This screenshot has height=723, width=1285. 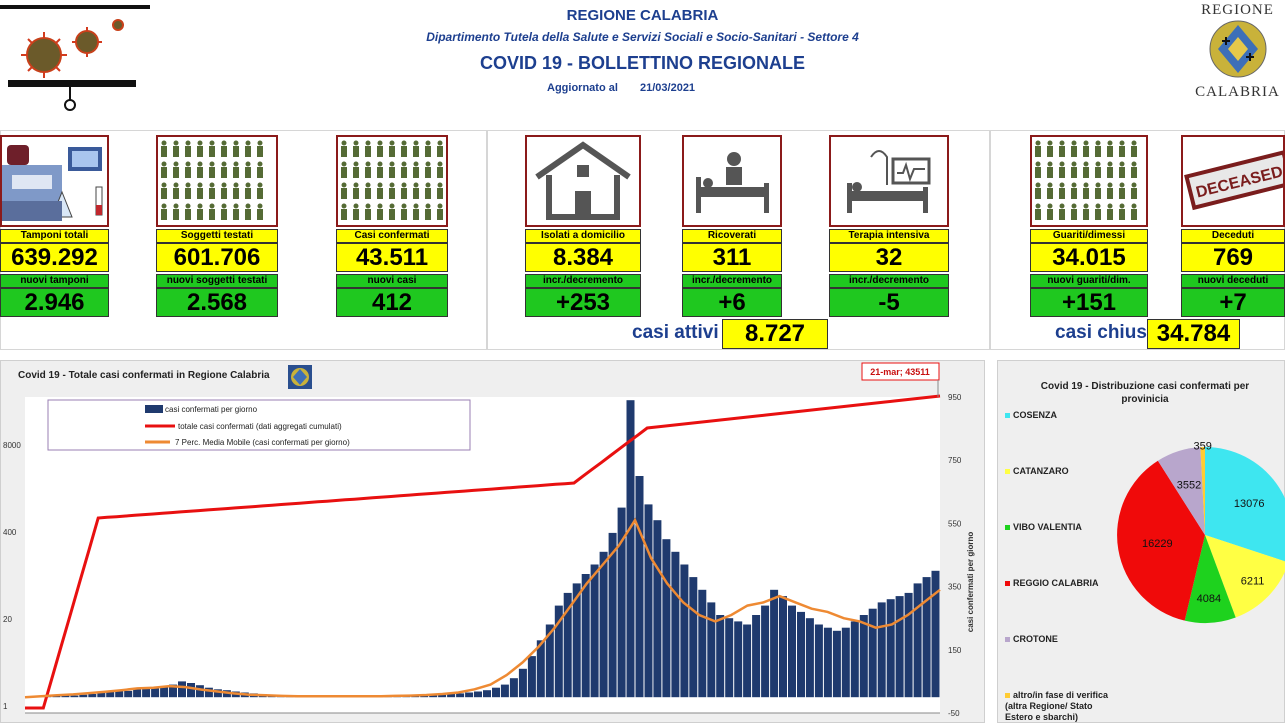 I want to click on kpi-value: 311, so click(x=732, y=257).